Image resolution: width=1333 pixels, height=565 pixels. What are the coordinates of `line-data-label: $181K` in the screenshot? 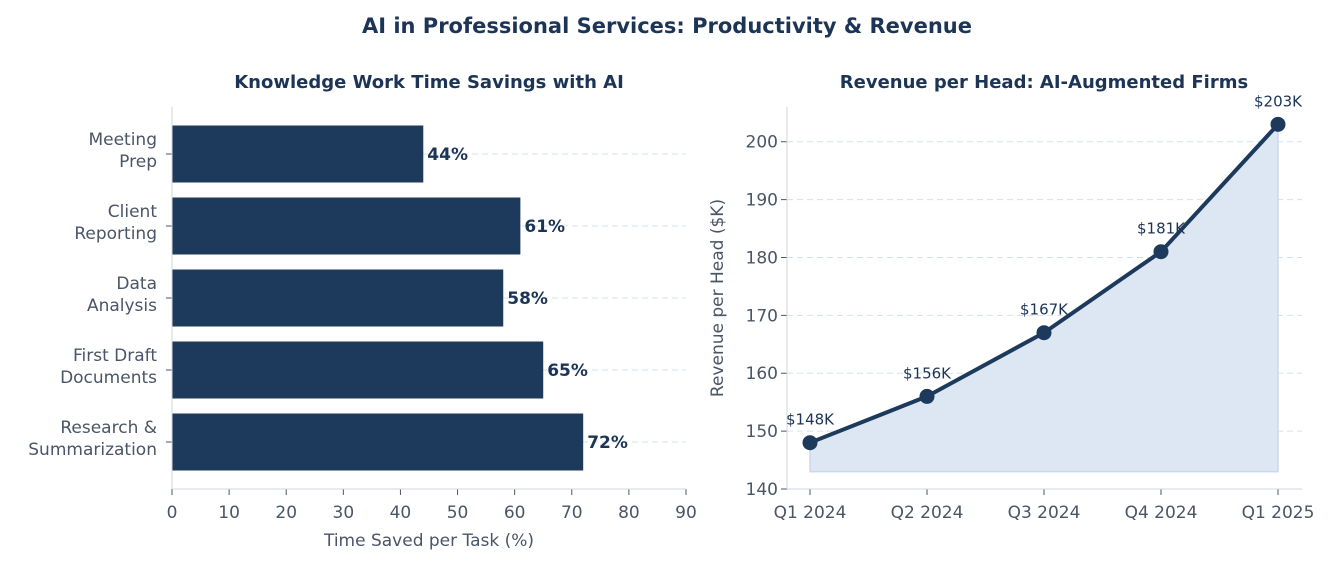 It's located at (1161, 229).